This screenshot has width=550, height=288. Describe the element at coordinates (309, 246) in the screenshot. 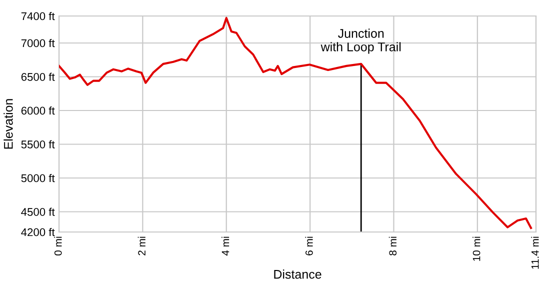

I see `x-tick-label: 6 mi` at that location.